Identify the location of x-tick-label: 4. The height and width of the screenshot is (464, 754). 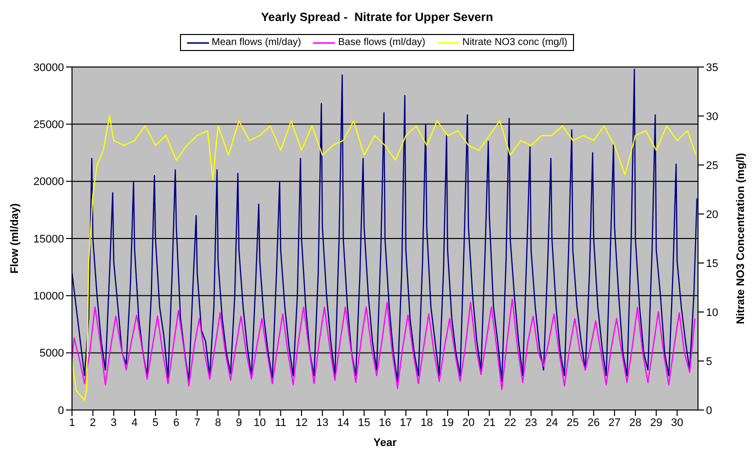
(135, 422).